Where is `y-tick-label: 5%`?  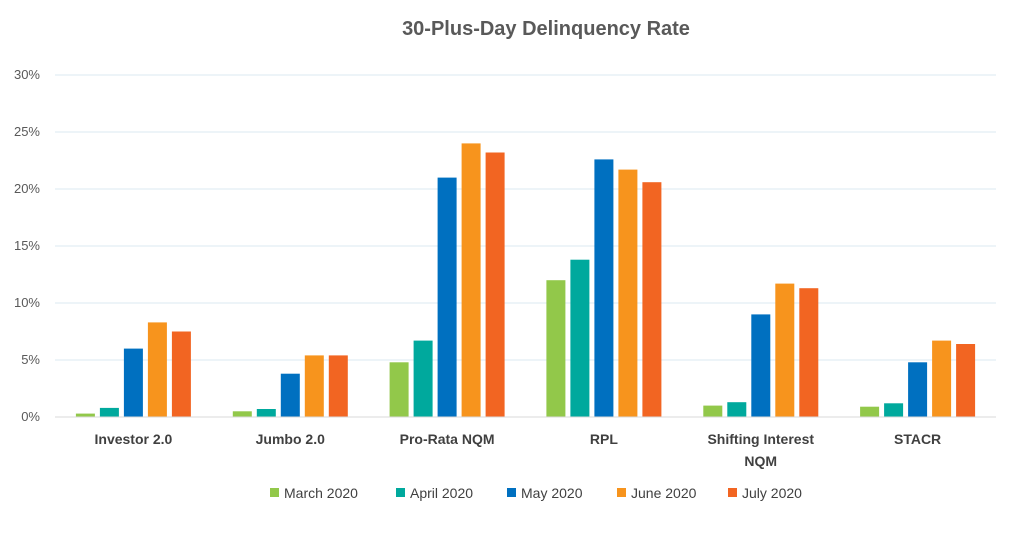 y-tick-label: 5% is located at coordinates (30, 359).